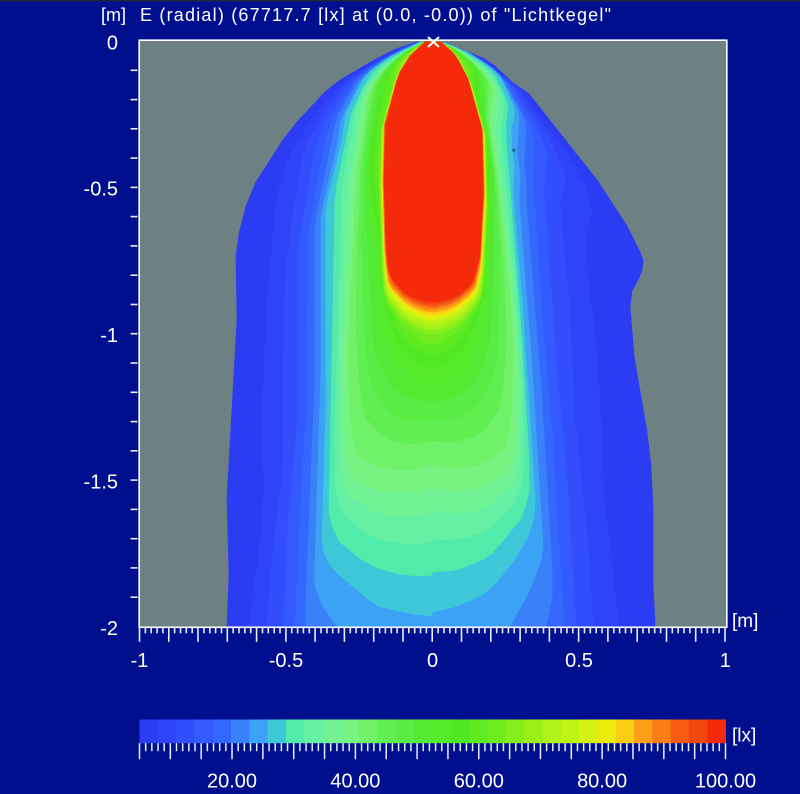 The image size is (800, 794). Describe the element at coordinates (602, 781) in the screenshot. I see `svg-text: 80.00` at that location.